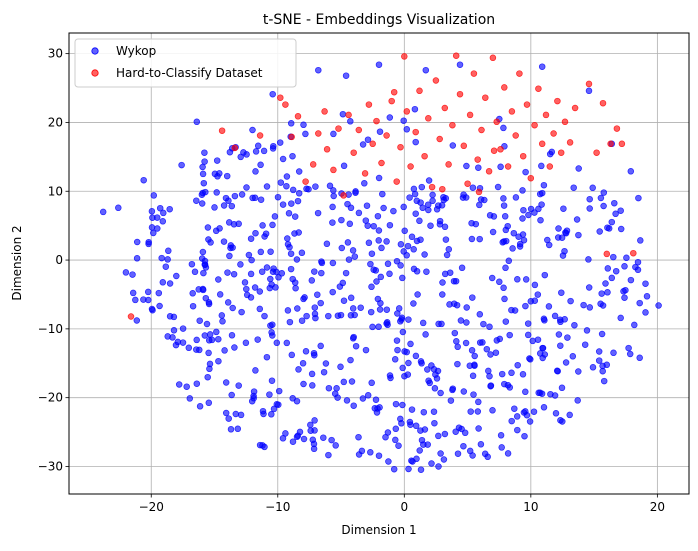  Describe the element at coordinates (95, 73) in the screenshot. I see `legend-marker-hard-to-classify` at that location.